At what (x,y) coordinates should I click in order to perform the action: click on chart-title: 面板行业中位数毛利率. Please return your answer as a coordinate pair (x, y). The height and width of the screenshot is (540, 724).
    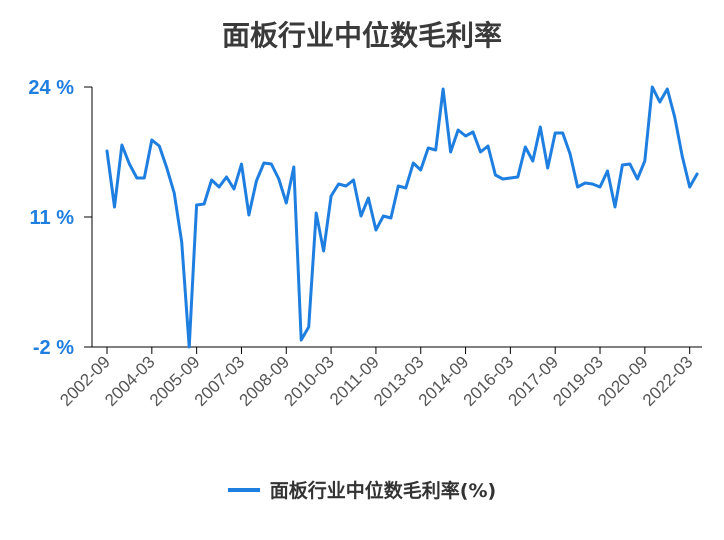
    Looking at the image, I should click on (361, 35).